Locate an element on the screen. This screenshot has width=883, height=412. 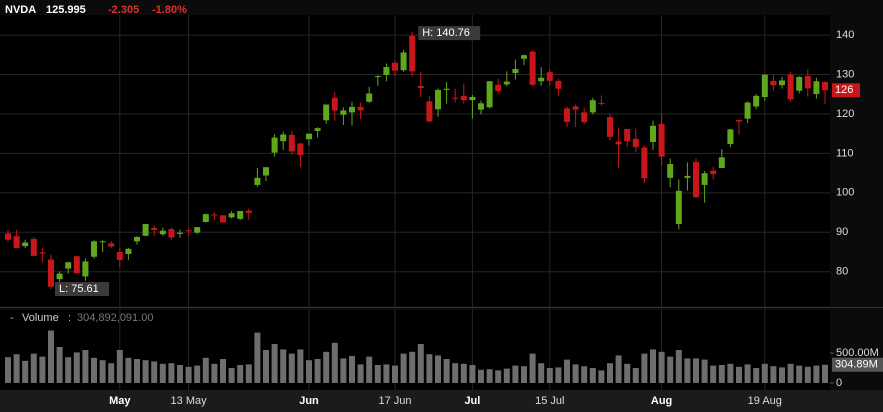
volume-tag-label: 304.89M is located at coordinates (856, 365).